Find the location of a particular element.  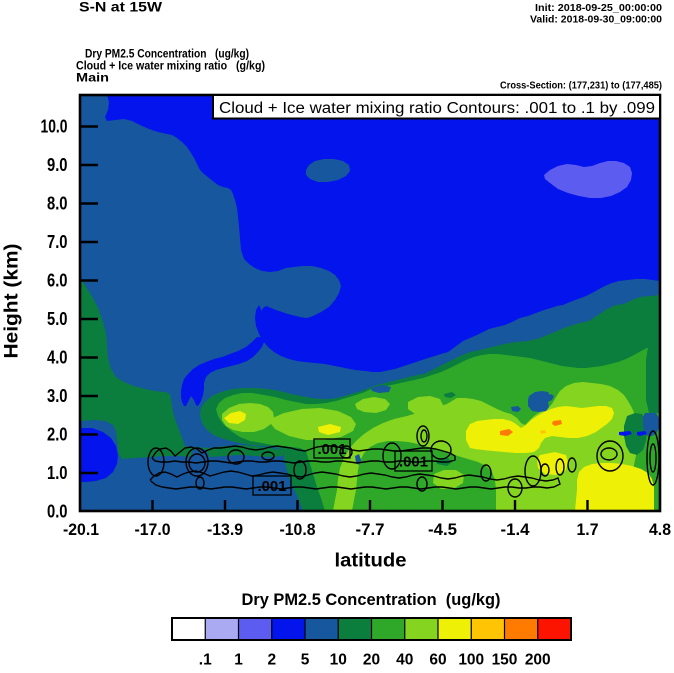

svg-text: 1.7 is located at coordinates (588, 529).